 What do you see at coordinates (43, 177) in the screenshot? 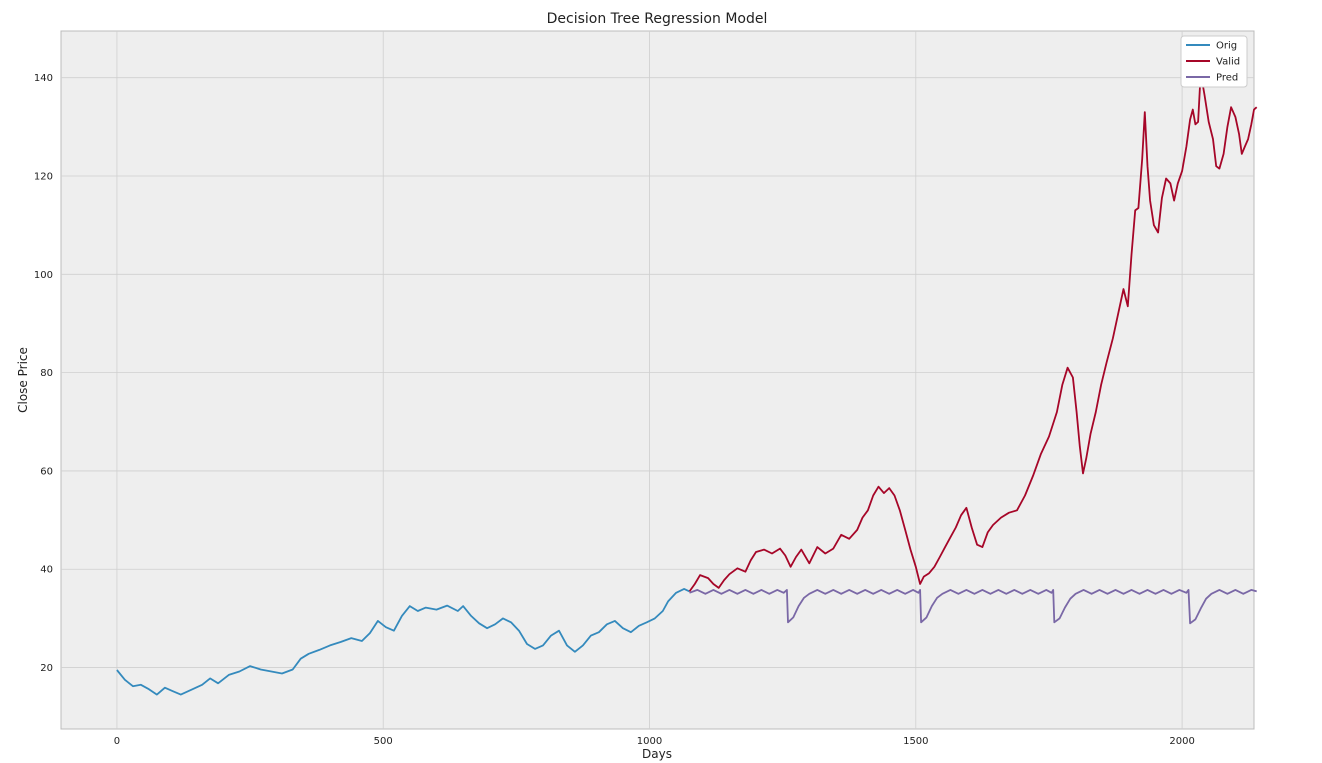
I see `y-tick-label: 120` at bounding box center [43, 177].